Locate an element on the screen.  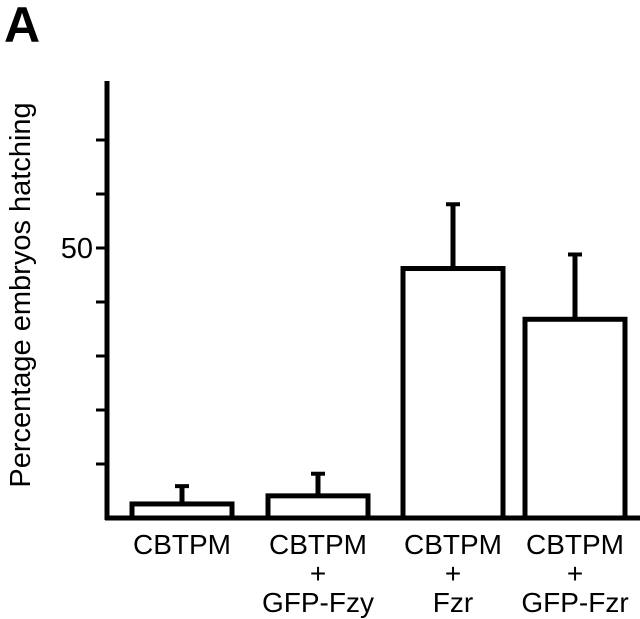
panel-label: A is located at coordinates (22, 26).